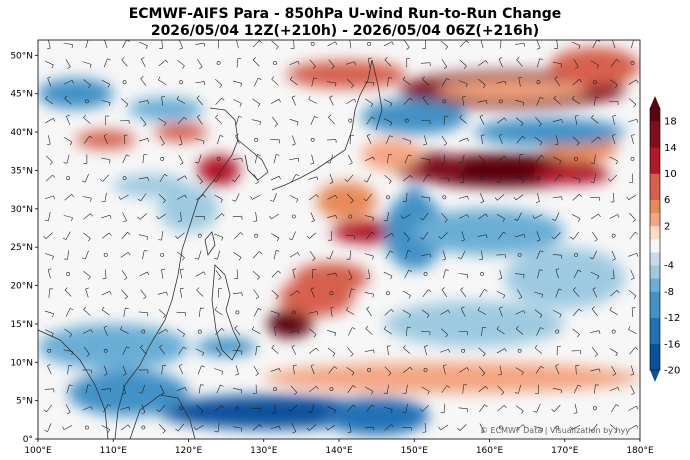  I want to click on colorbar-segment, so click(655, 259).